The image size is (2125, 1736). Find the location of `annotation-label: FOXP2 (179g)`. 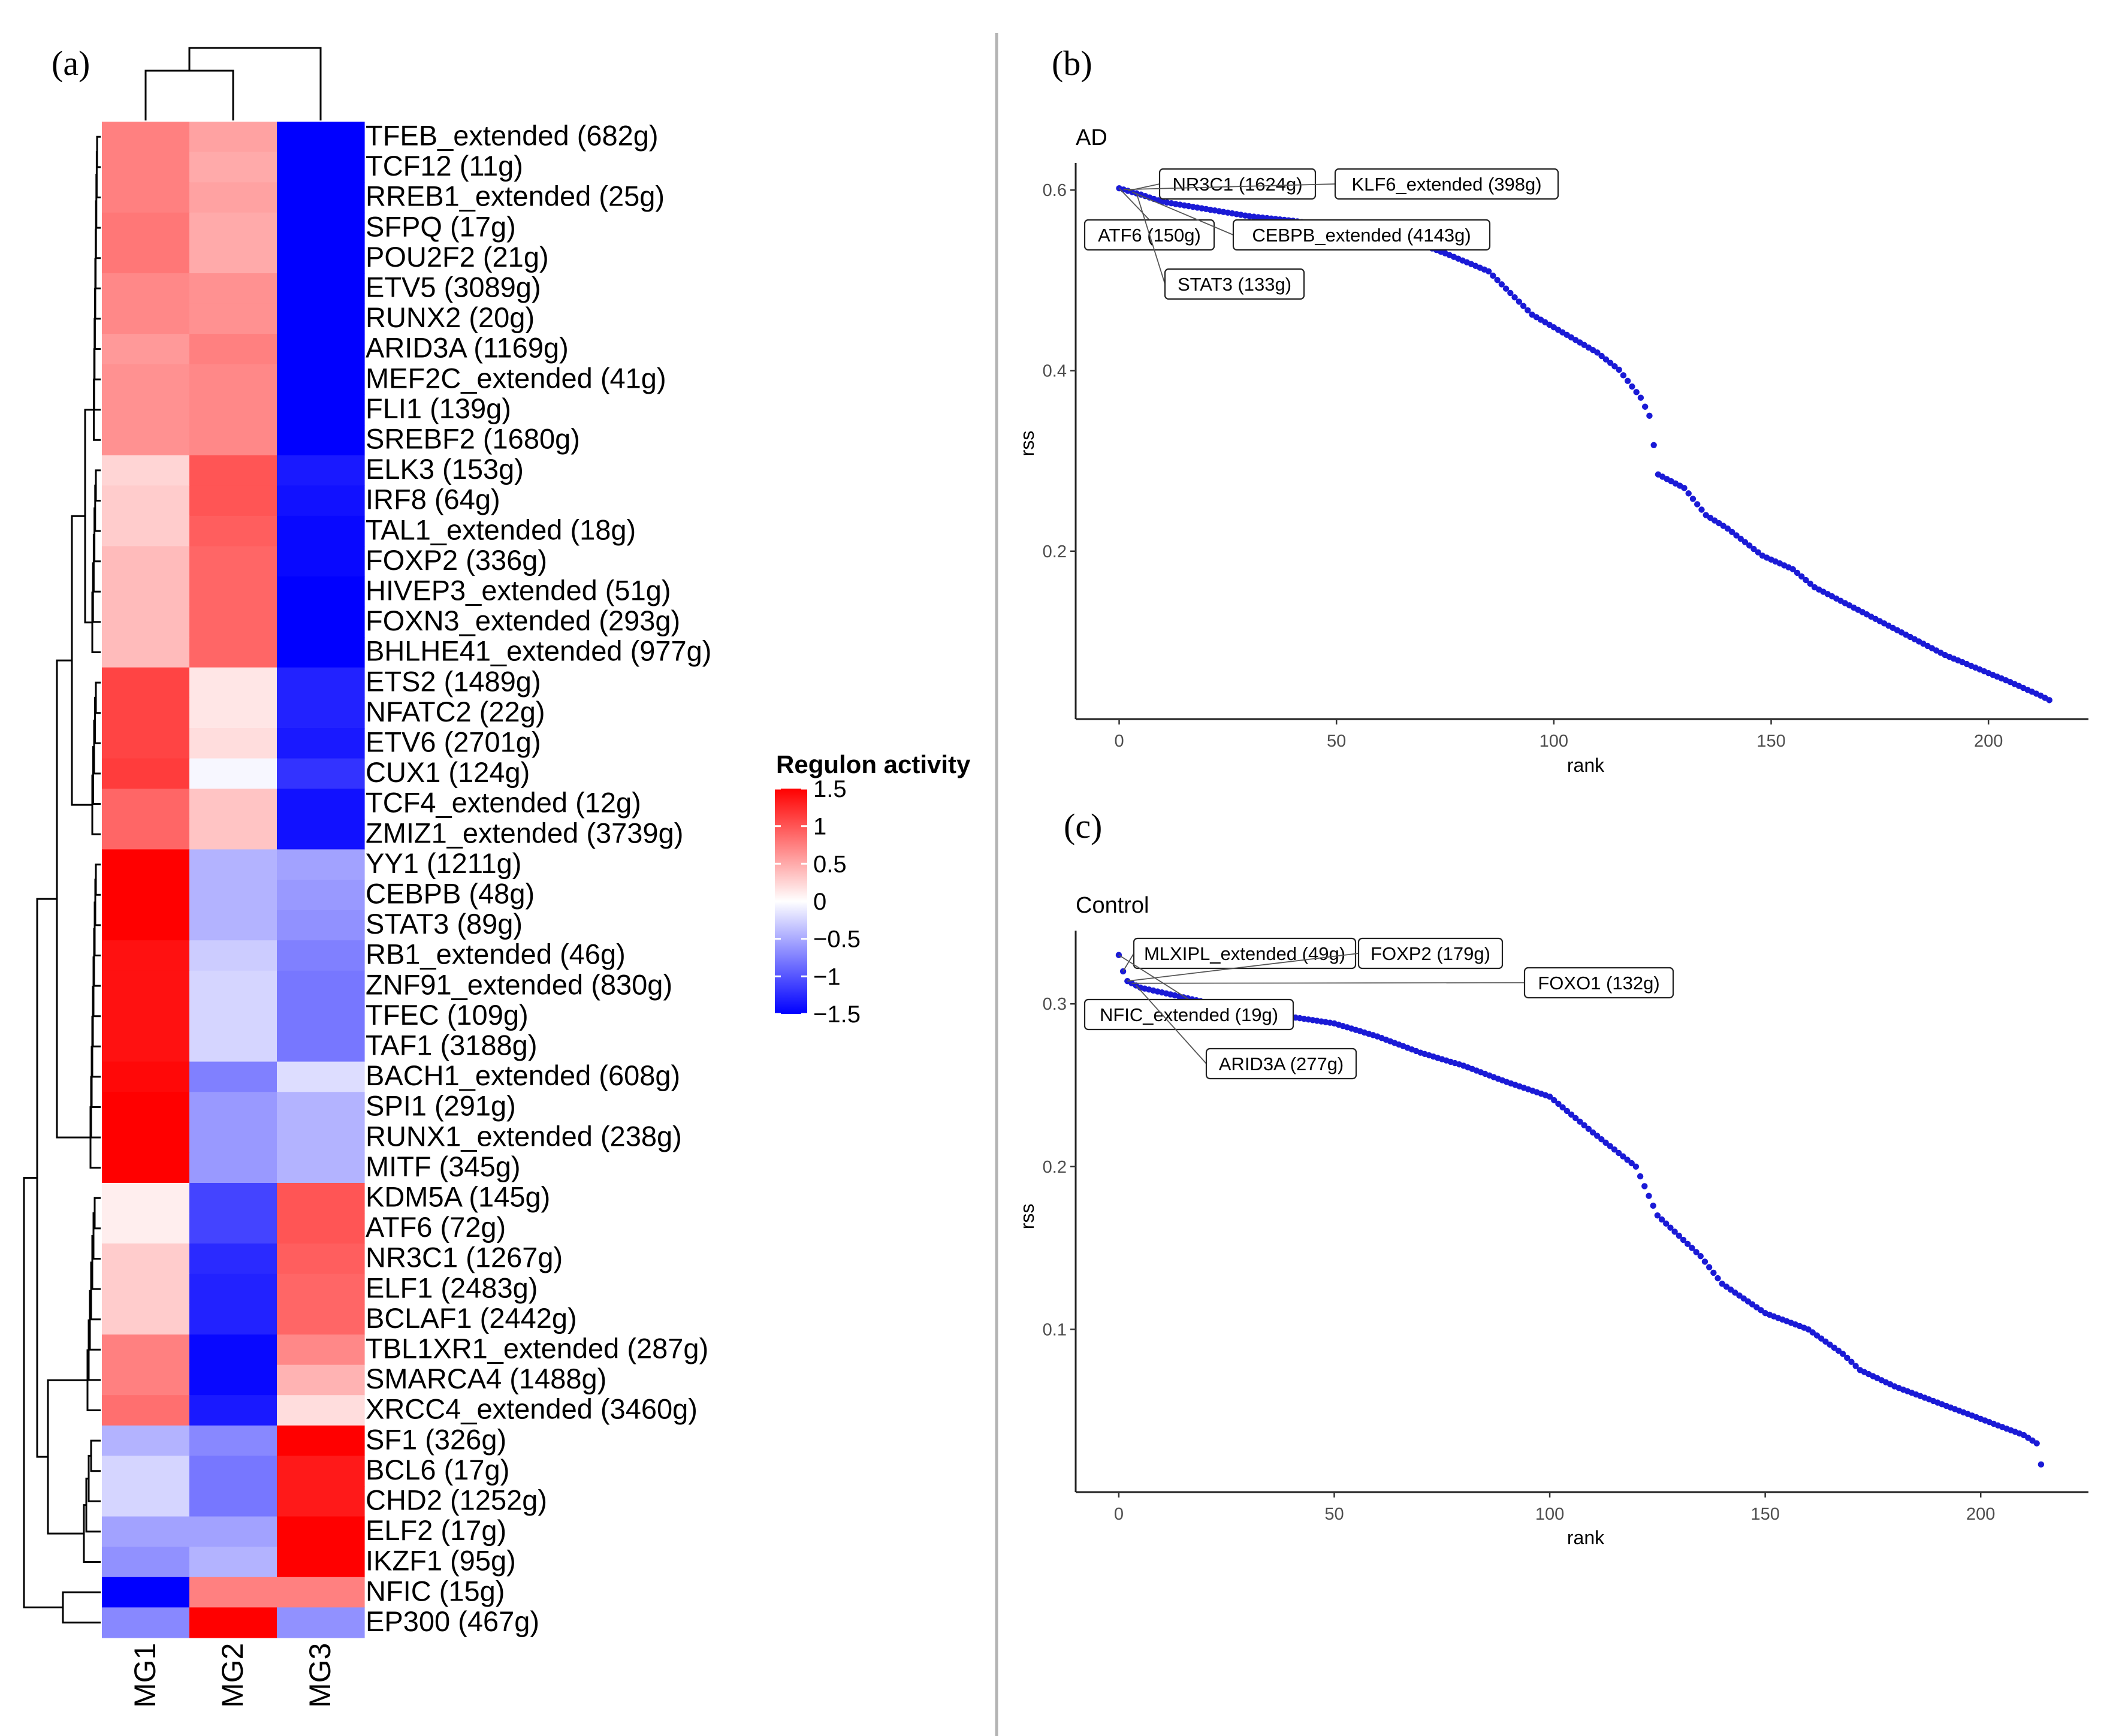

annotation-label: FOXP2 (179g) is located at coordinates (1431, 953).